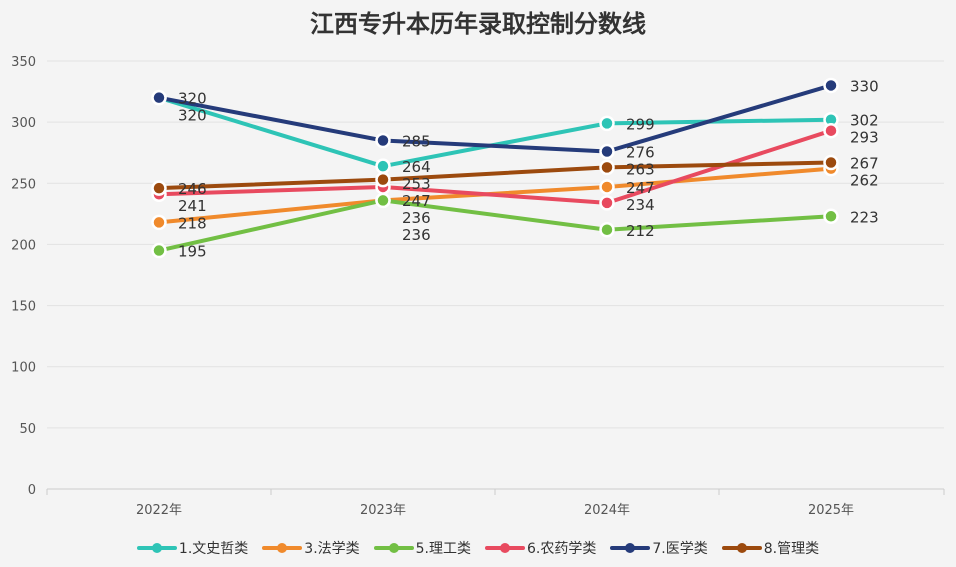  What do you see at coordinates (864, 217) in the screenshot?
I see `data-label: 223` at bounding box center [864, 217].